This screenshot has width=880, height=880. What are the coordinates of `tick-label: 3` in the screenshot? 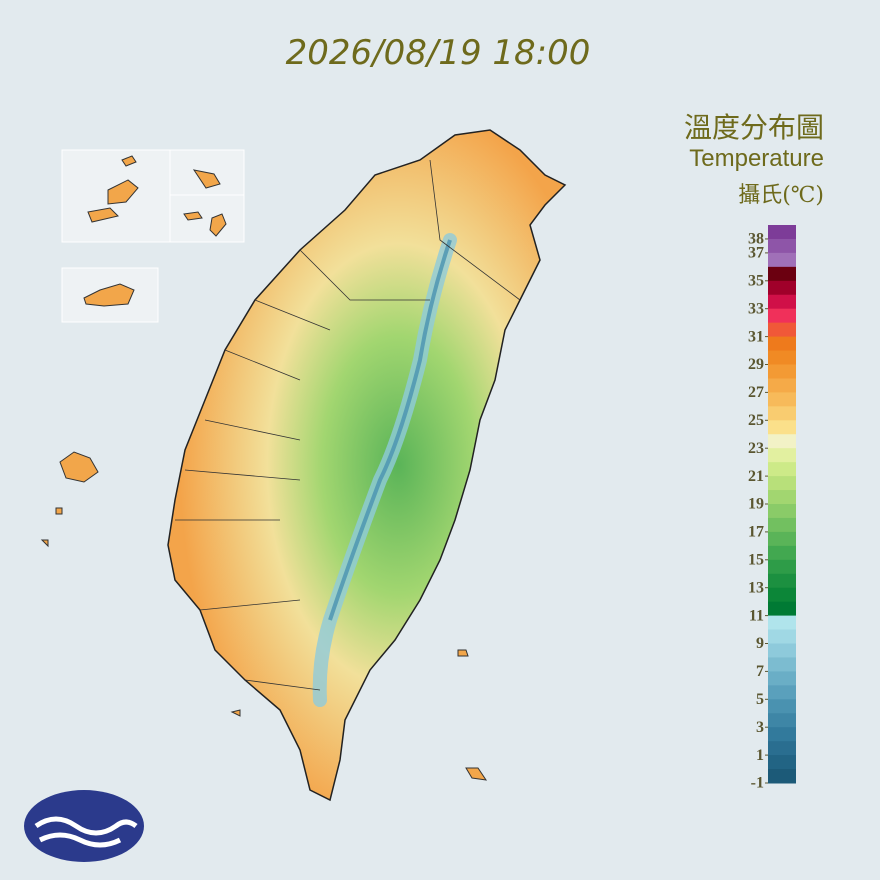 It's located at (760, 727).